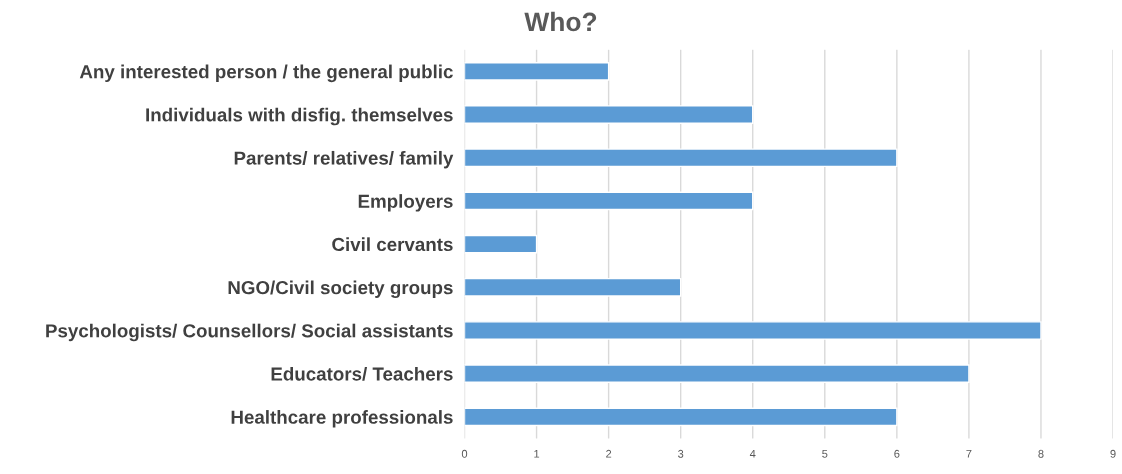 The width and height of the screenshot is (1122, 474). Describe the element at coordinates (1041, 453) in the screenshot. I see `x-tick-label: 8` at that location.